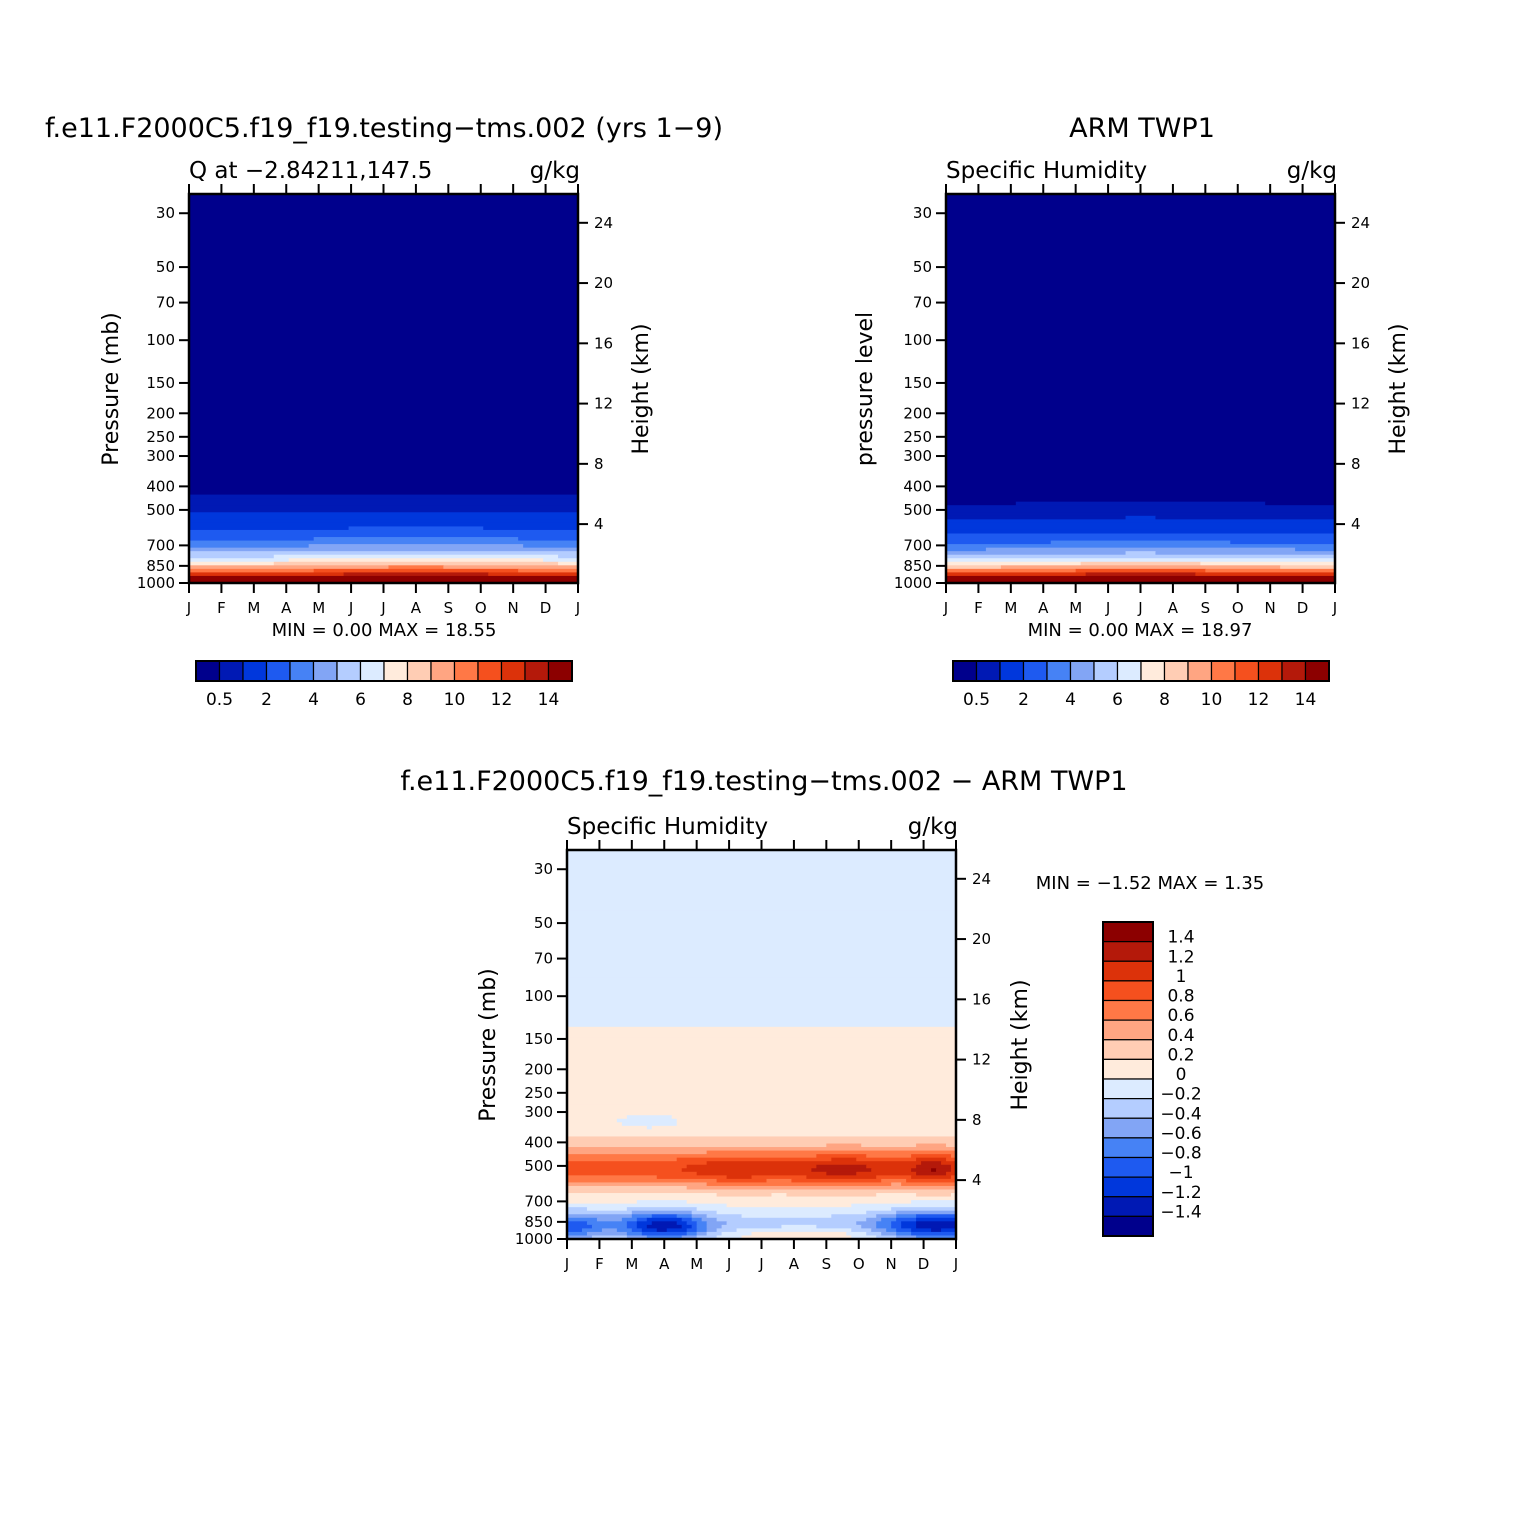 The width and height of the screenshot is (1525, 1525). What do you see at coordinates (538, 1093) in the screenshot?
I see `y-tick-label: 250` at bounding box center [538, 1093].